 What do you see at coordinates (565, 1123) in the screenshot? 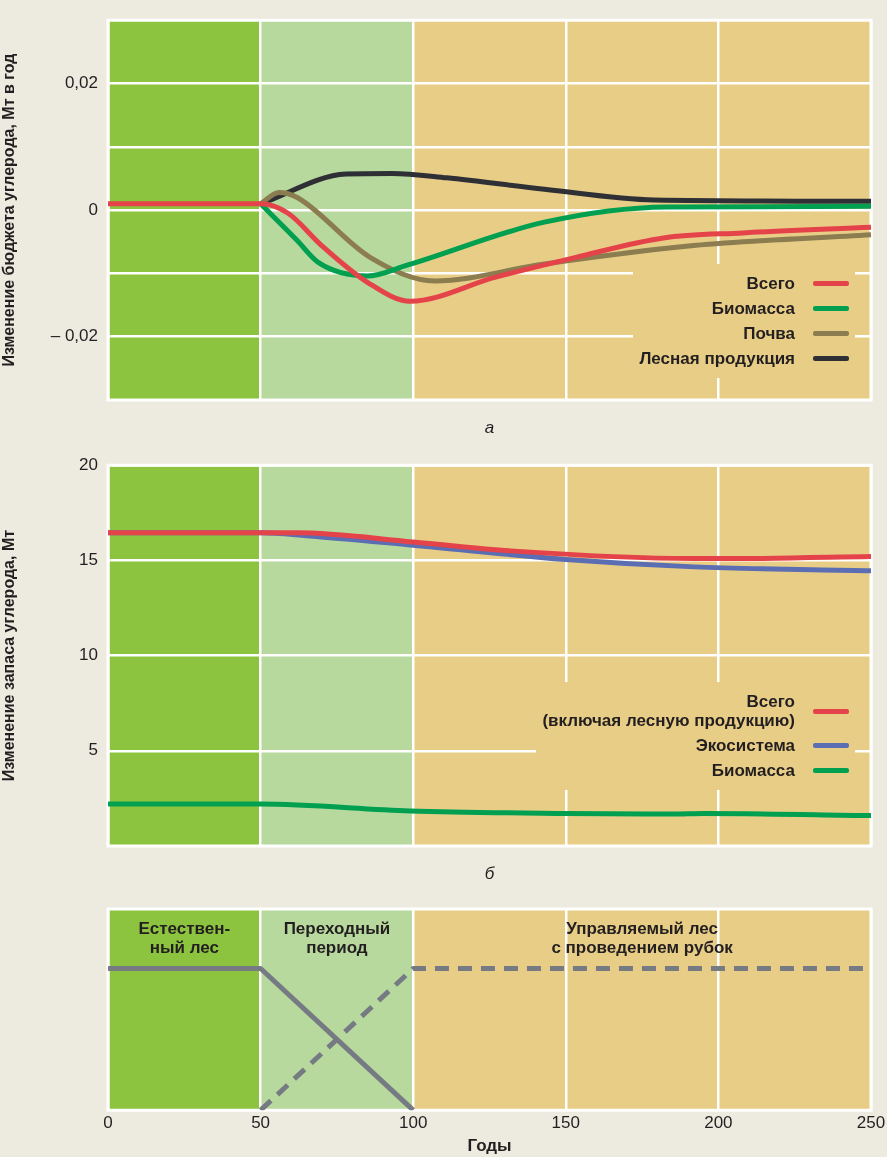
I see `x-tick-label: 150` at bounding box center [565, 1123].